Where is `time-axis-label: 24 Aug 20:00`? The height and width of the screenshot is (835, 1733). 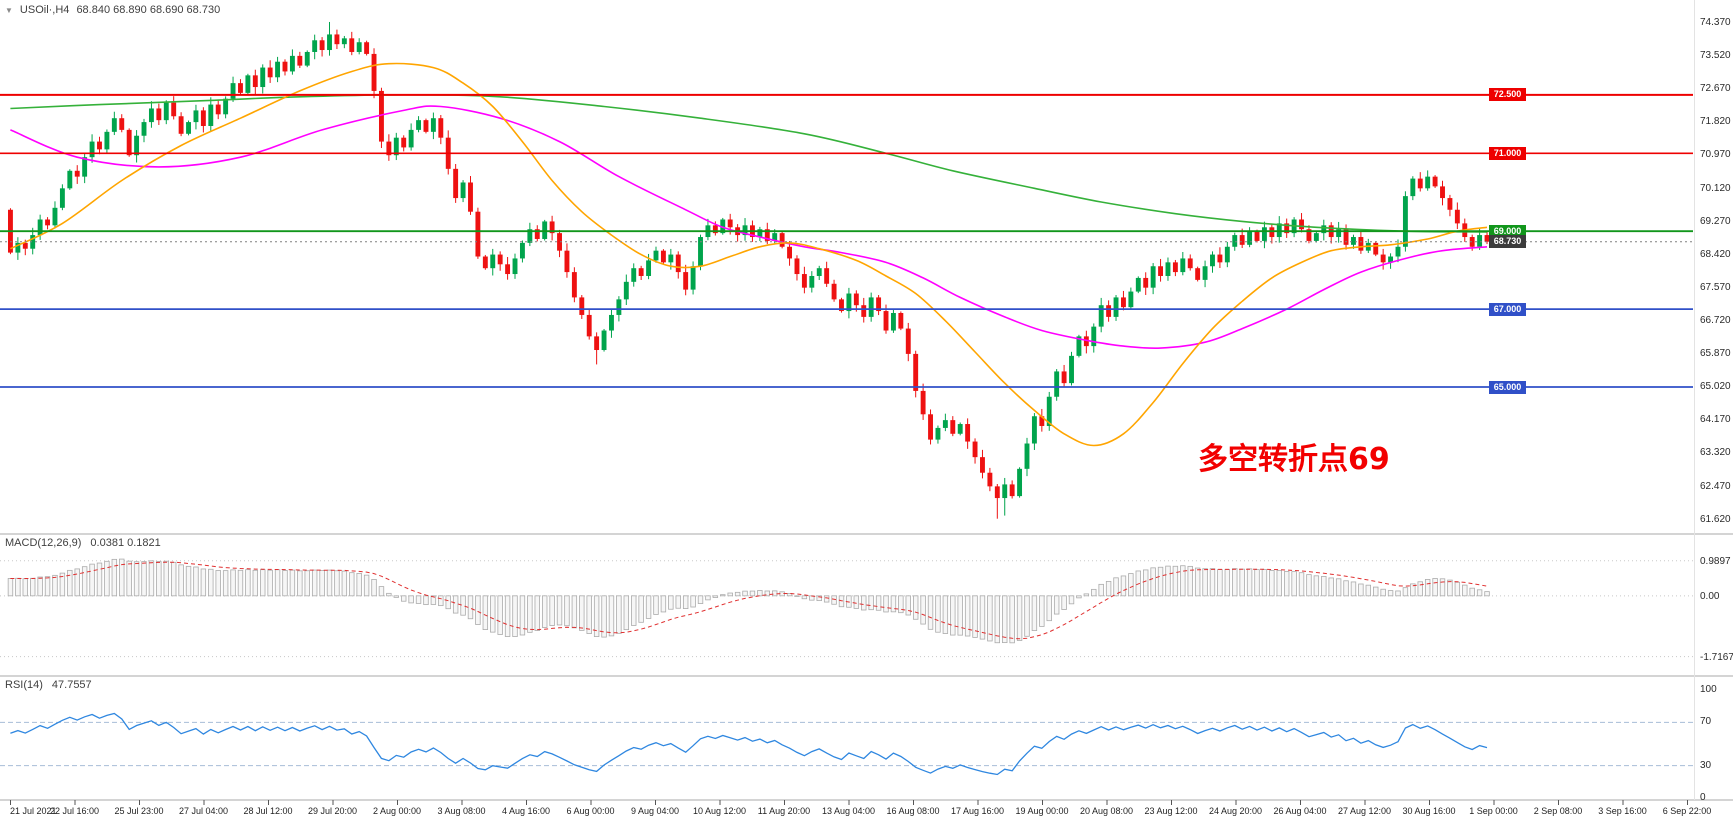 time-axis-label: 24 Aug 20:00 is located at coordinates (1235, 811).